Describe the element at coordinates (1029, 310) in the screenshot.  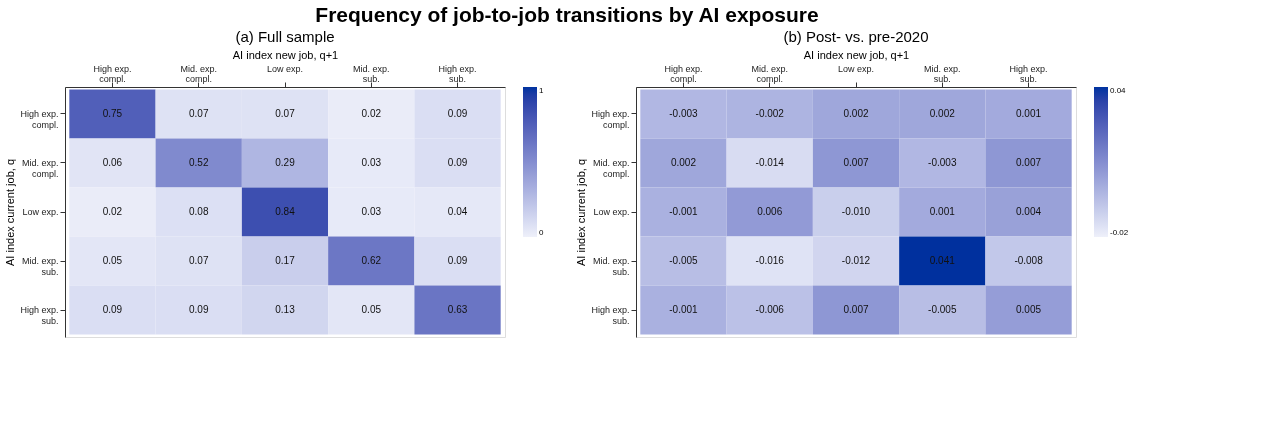
I see `data-label: 0.005` at that location.